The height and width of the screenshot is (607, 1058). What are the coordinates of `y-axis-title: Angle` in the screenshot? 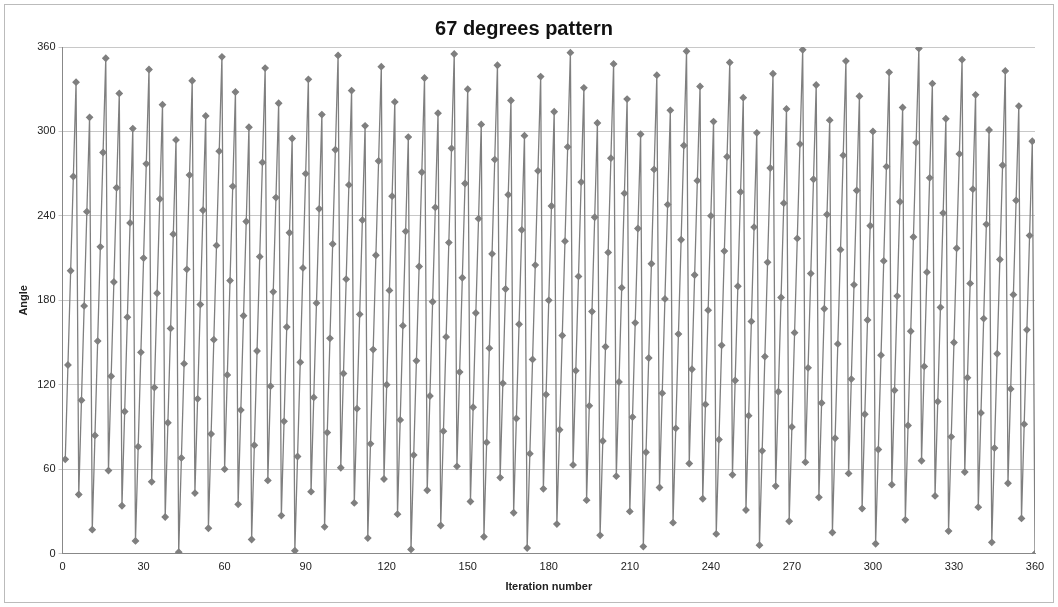 It's located at (22, 300).